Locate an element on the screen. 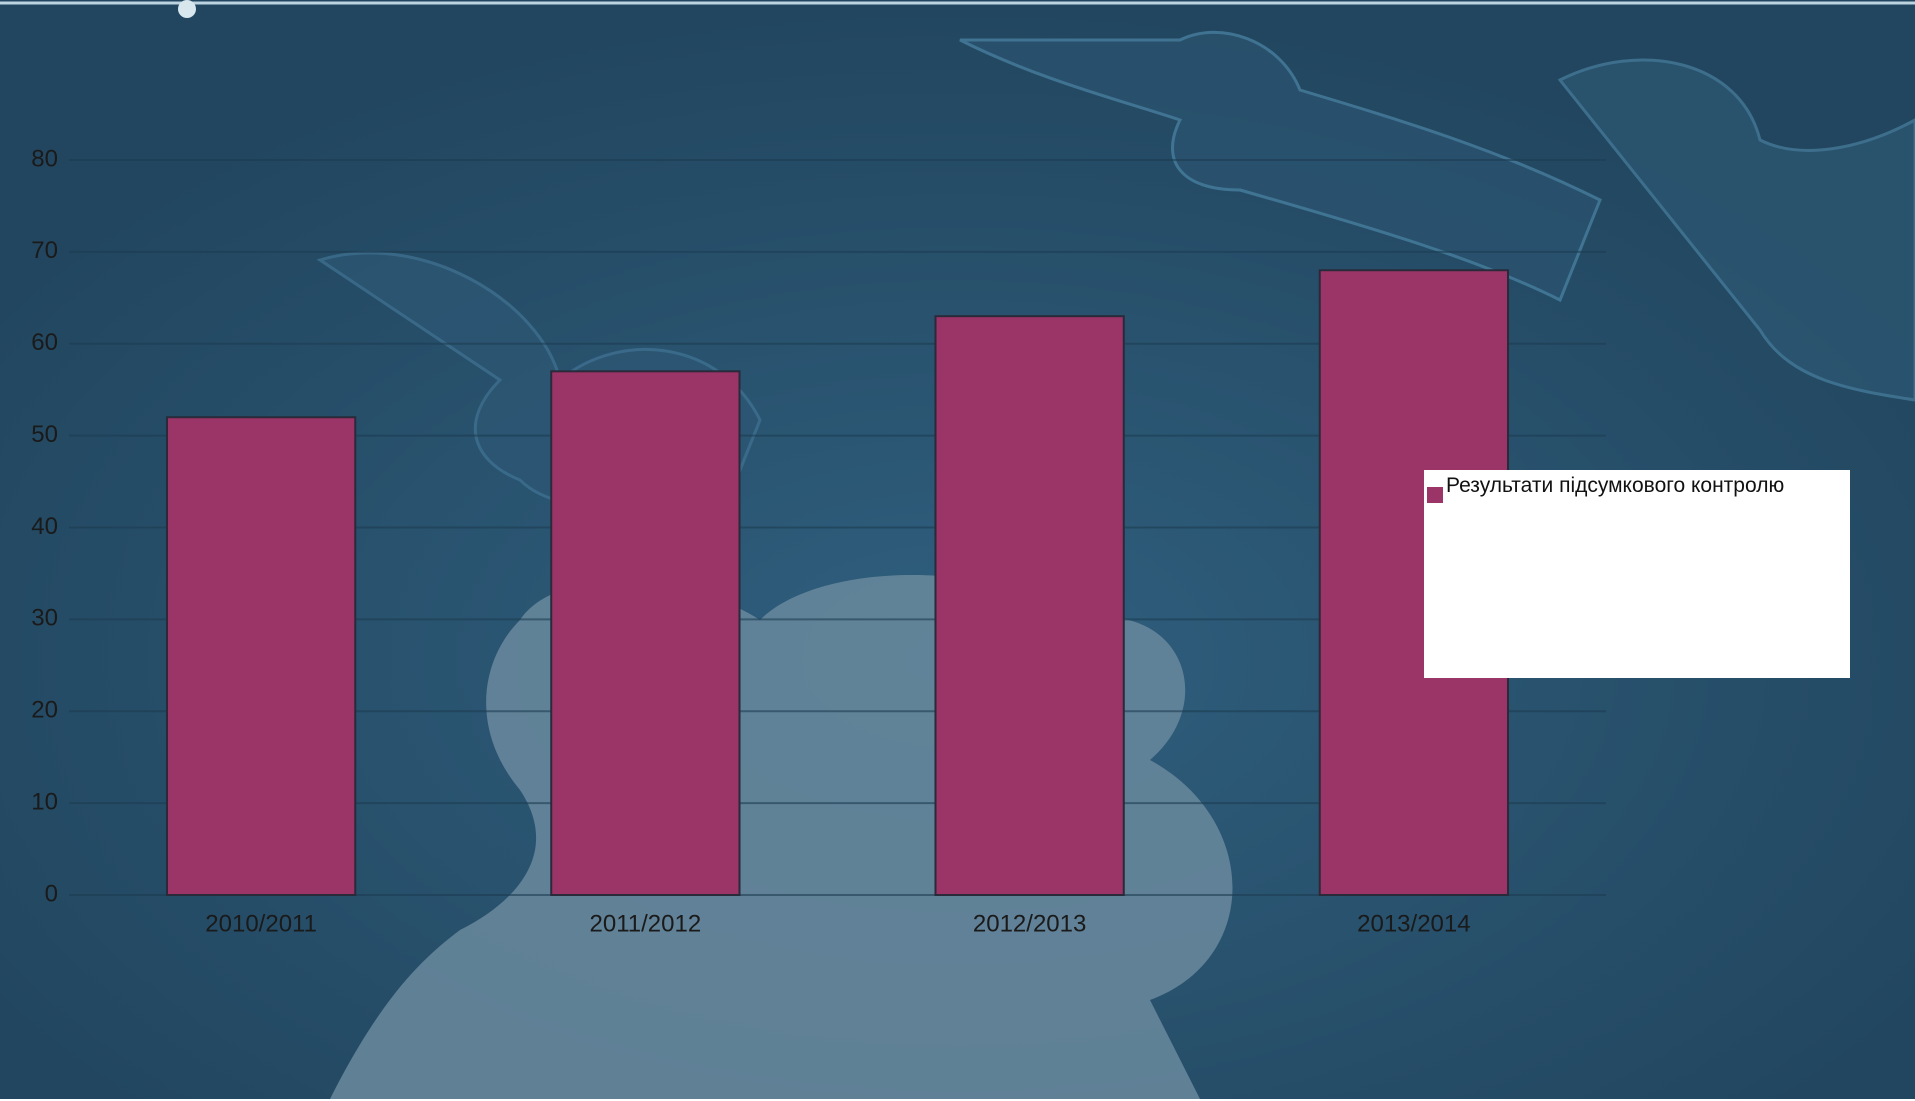  y-tick-label: 60 is located at coordinates (44, 342).